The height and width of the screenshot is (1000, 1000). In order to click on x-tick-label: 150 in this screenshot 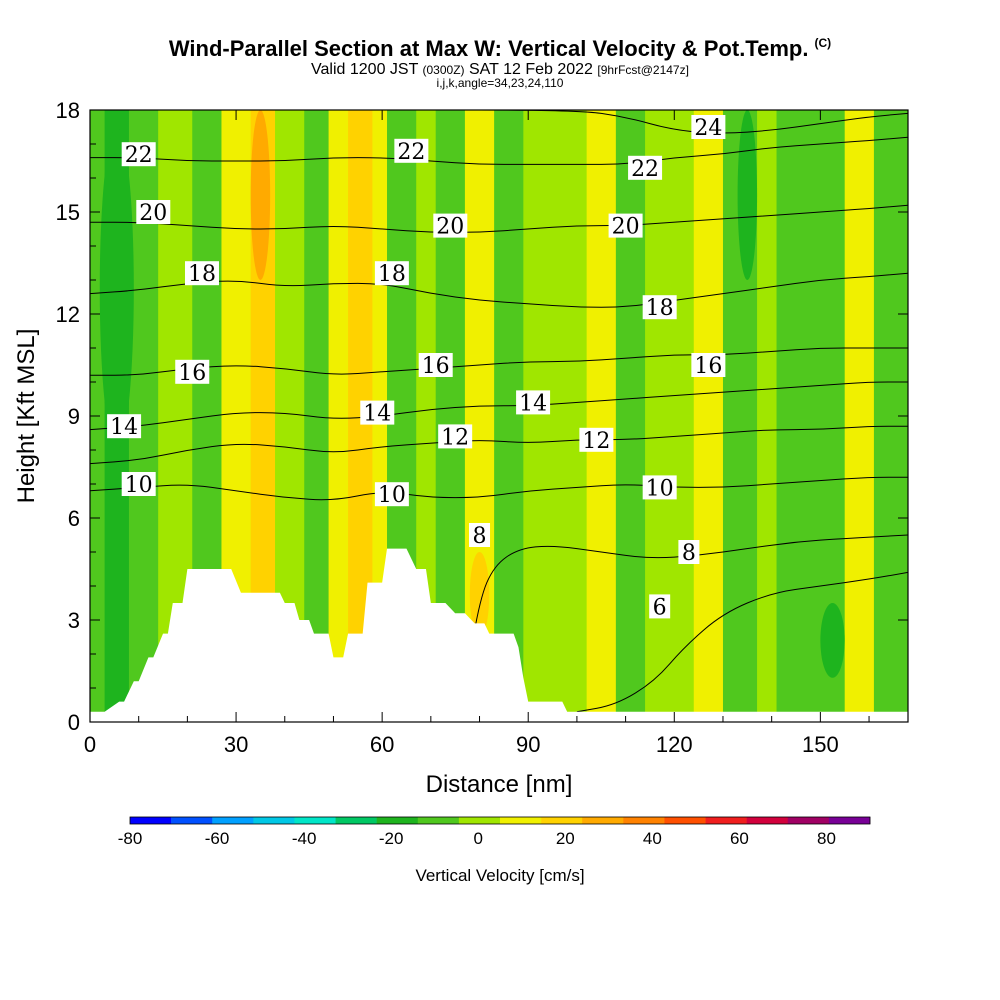, I will do `click(820, 744)`.